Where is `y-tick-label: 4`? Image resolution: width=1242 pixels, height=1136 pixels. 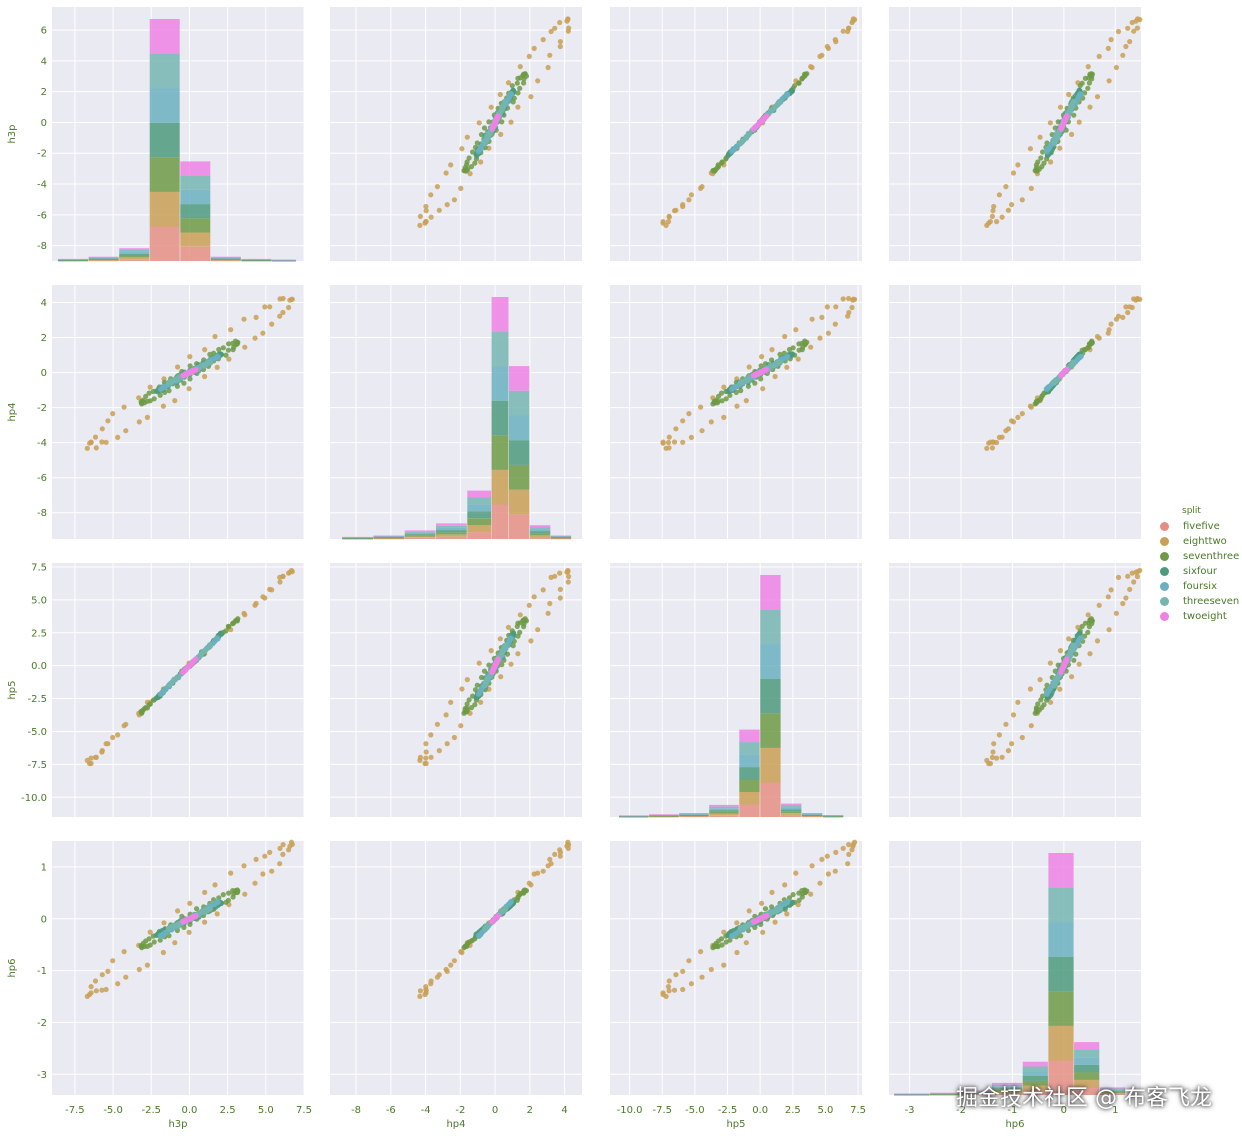 y-tick-label: 4 is located at coordinates (44, 303).